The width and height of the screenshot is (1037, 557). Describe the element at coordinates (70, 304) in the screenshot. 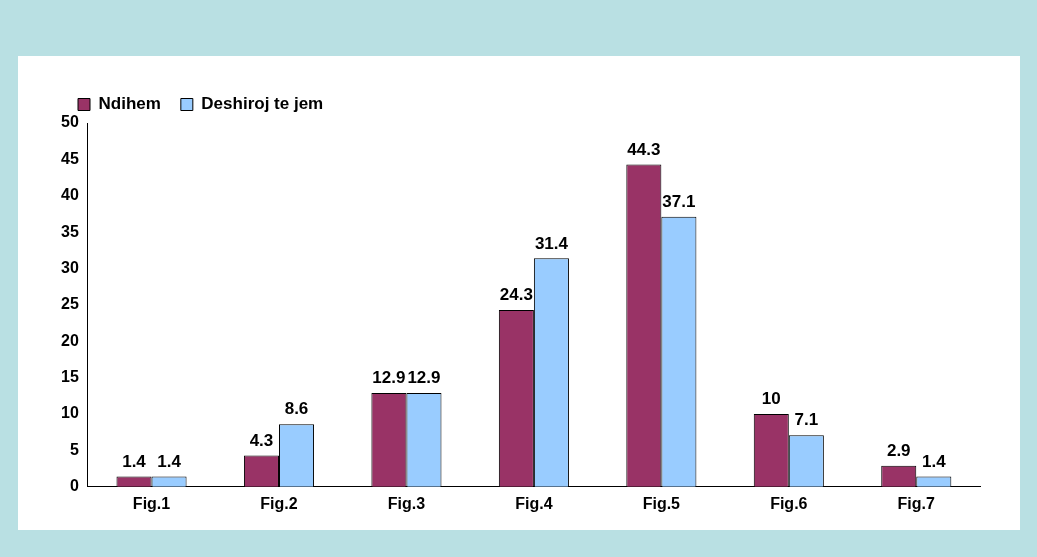

I see `y-tick-label: 25` at that location.